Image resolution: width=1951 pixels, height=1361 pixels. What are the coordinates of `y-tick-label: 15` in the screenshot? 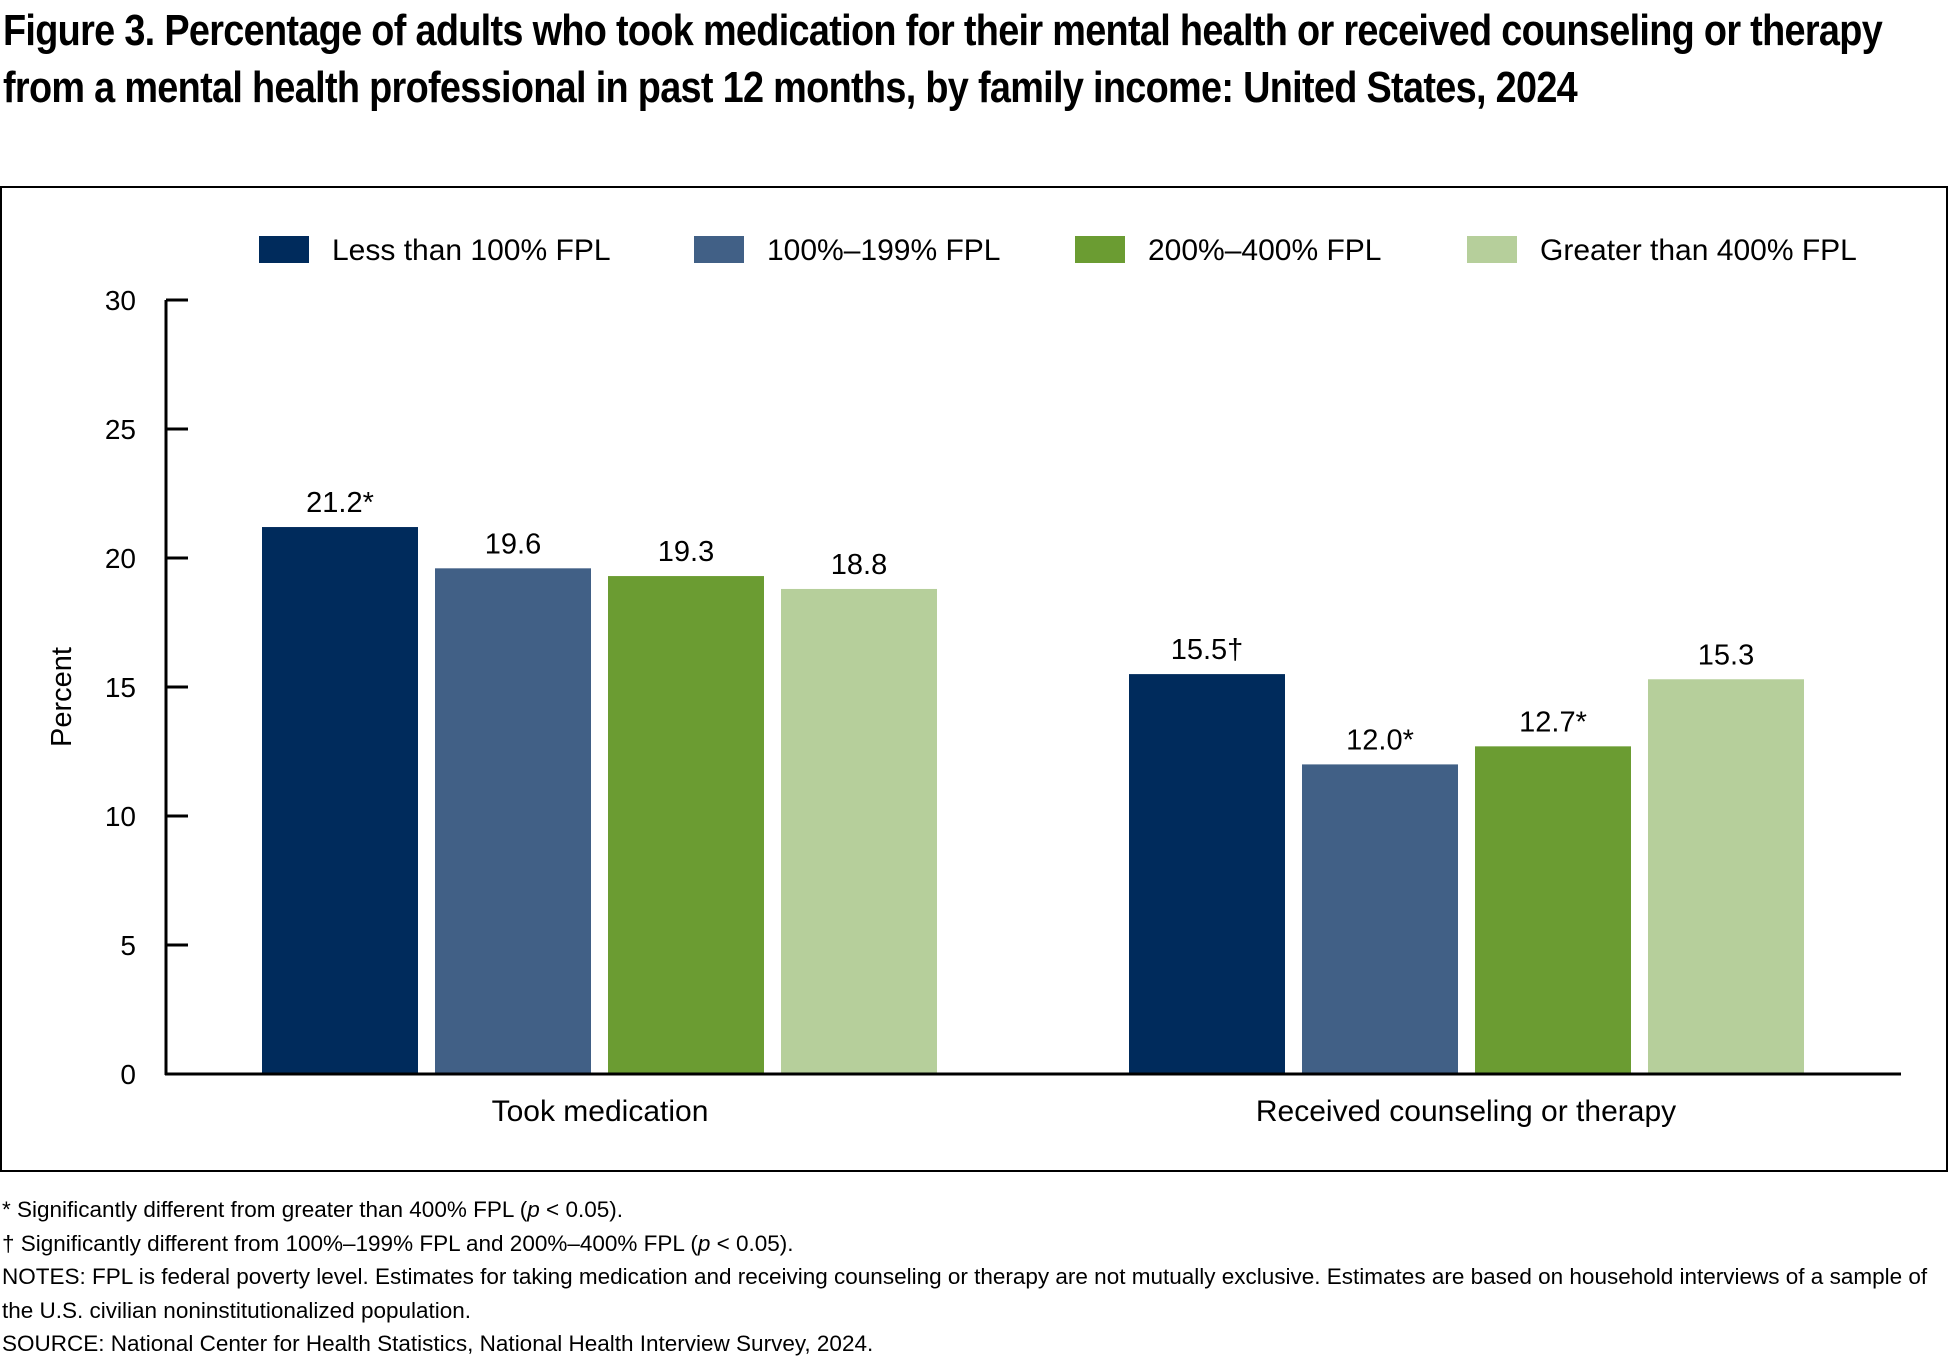 It's located at (120, 687).